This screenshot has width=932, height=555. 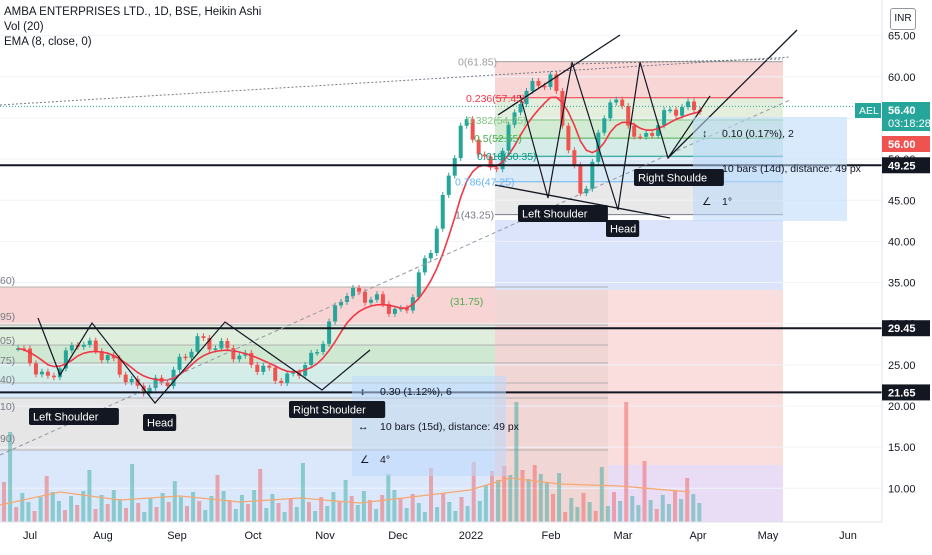 What do you see at coordinates (676, 61) in the screenshot?
I see `top-dotted` at bounding box center [676, 61].